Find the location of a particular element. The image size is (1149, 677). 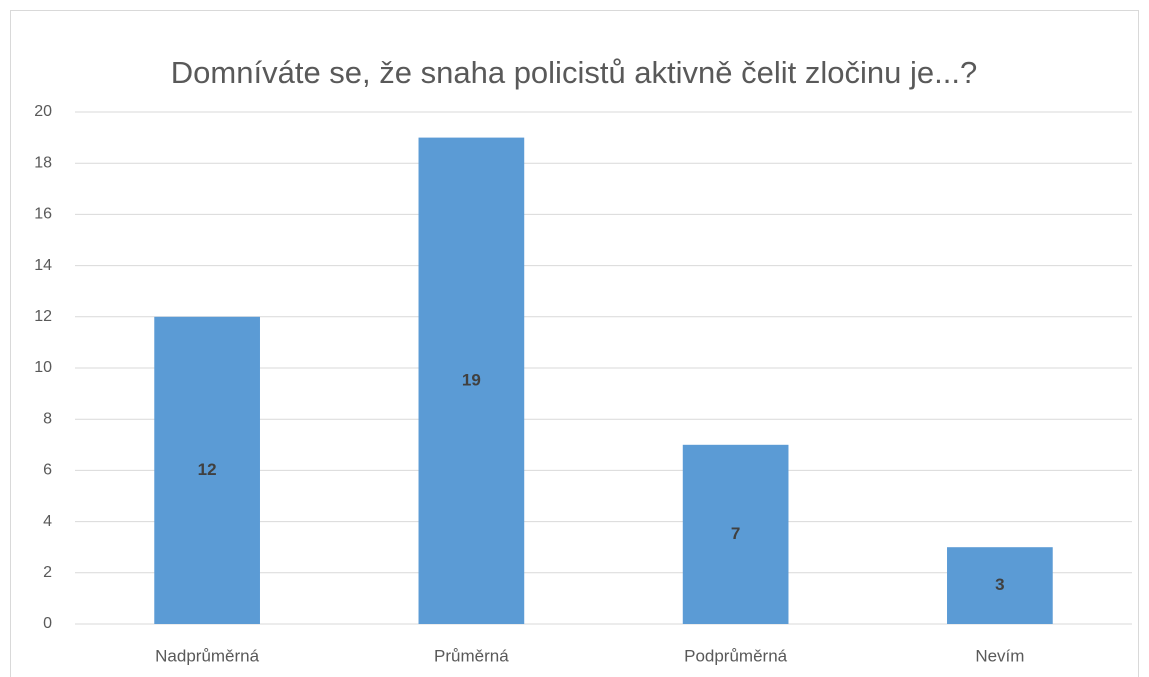

x-tick-label: Průměrná is located at coordinates (471, 655).